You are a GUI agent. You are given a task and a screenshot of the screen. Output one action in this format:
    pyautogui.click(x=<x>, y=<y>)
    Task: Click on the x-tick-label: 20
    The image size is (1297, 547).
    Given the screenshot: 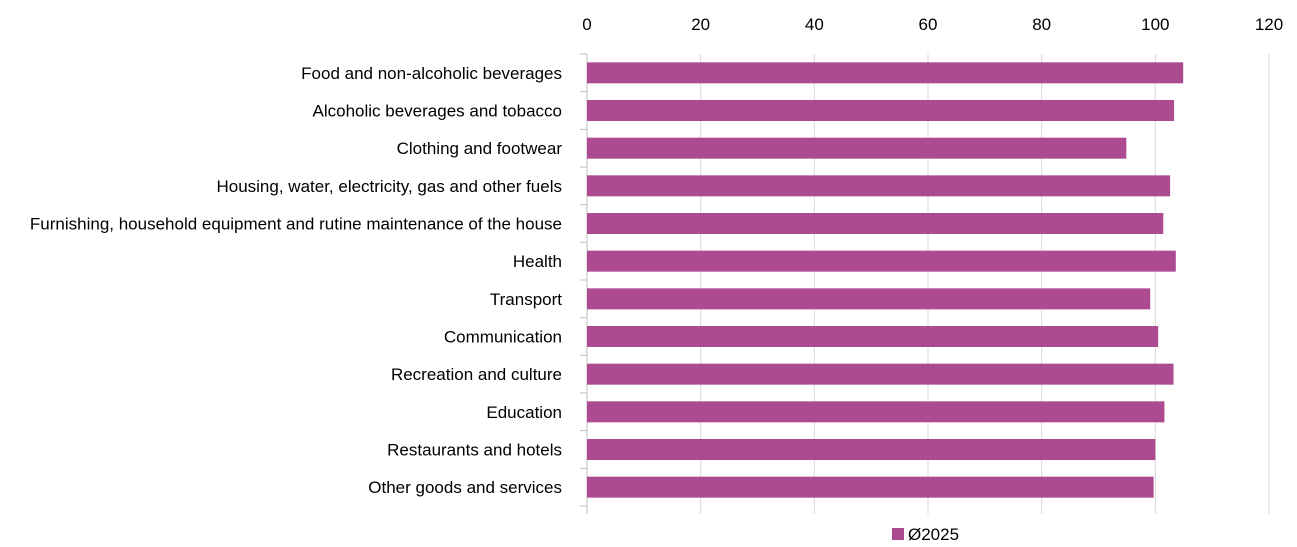 What is the action you would take?
    pyautogui.click(x=700, y=24)
    